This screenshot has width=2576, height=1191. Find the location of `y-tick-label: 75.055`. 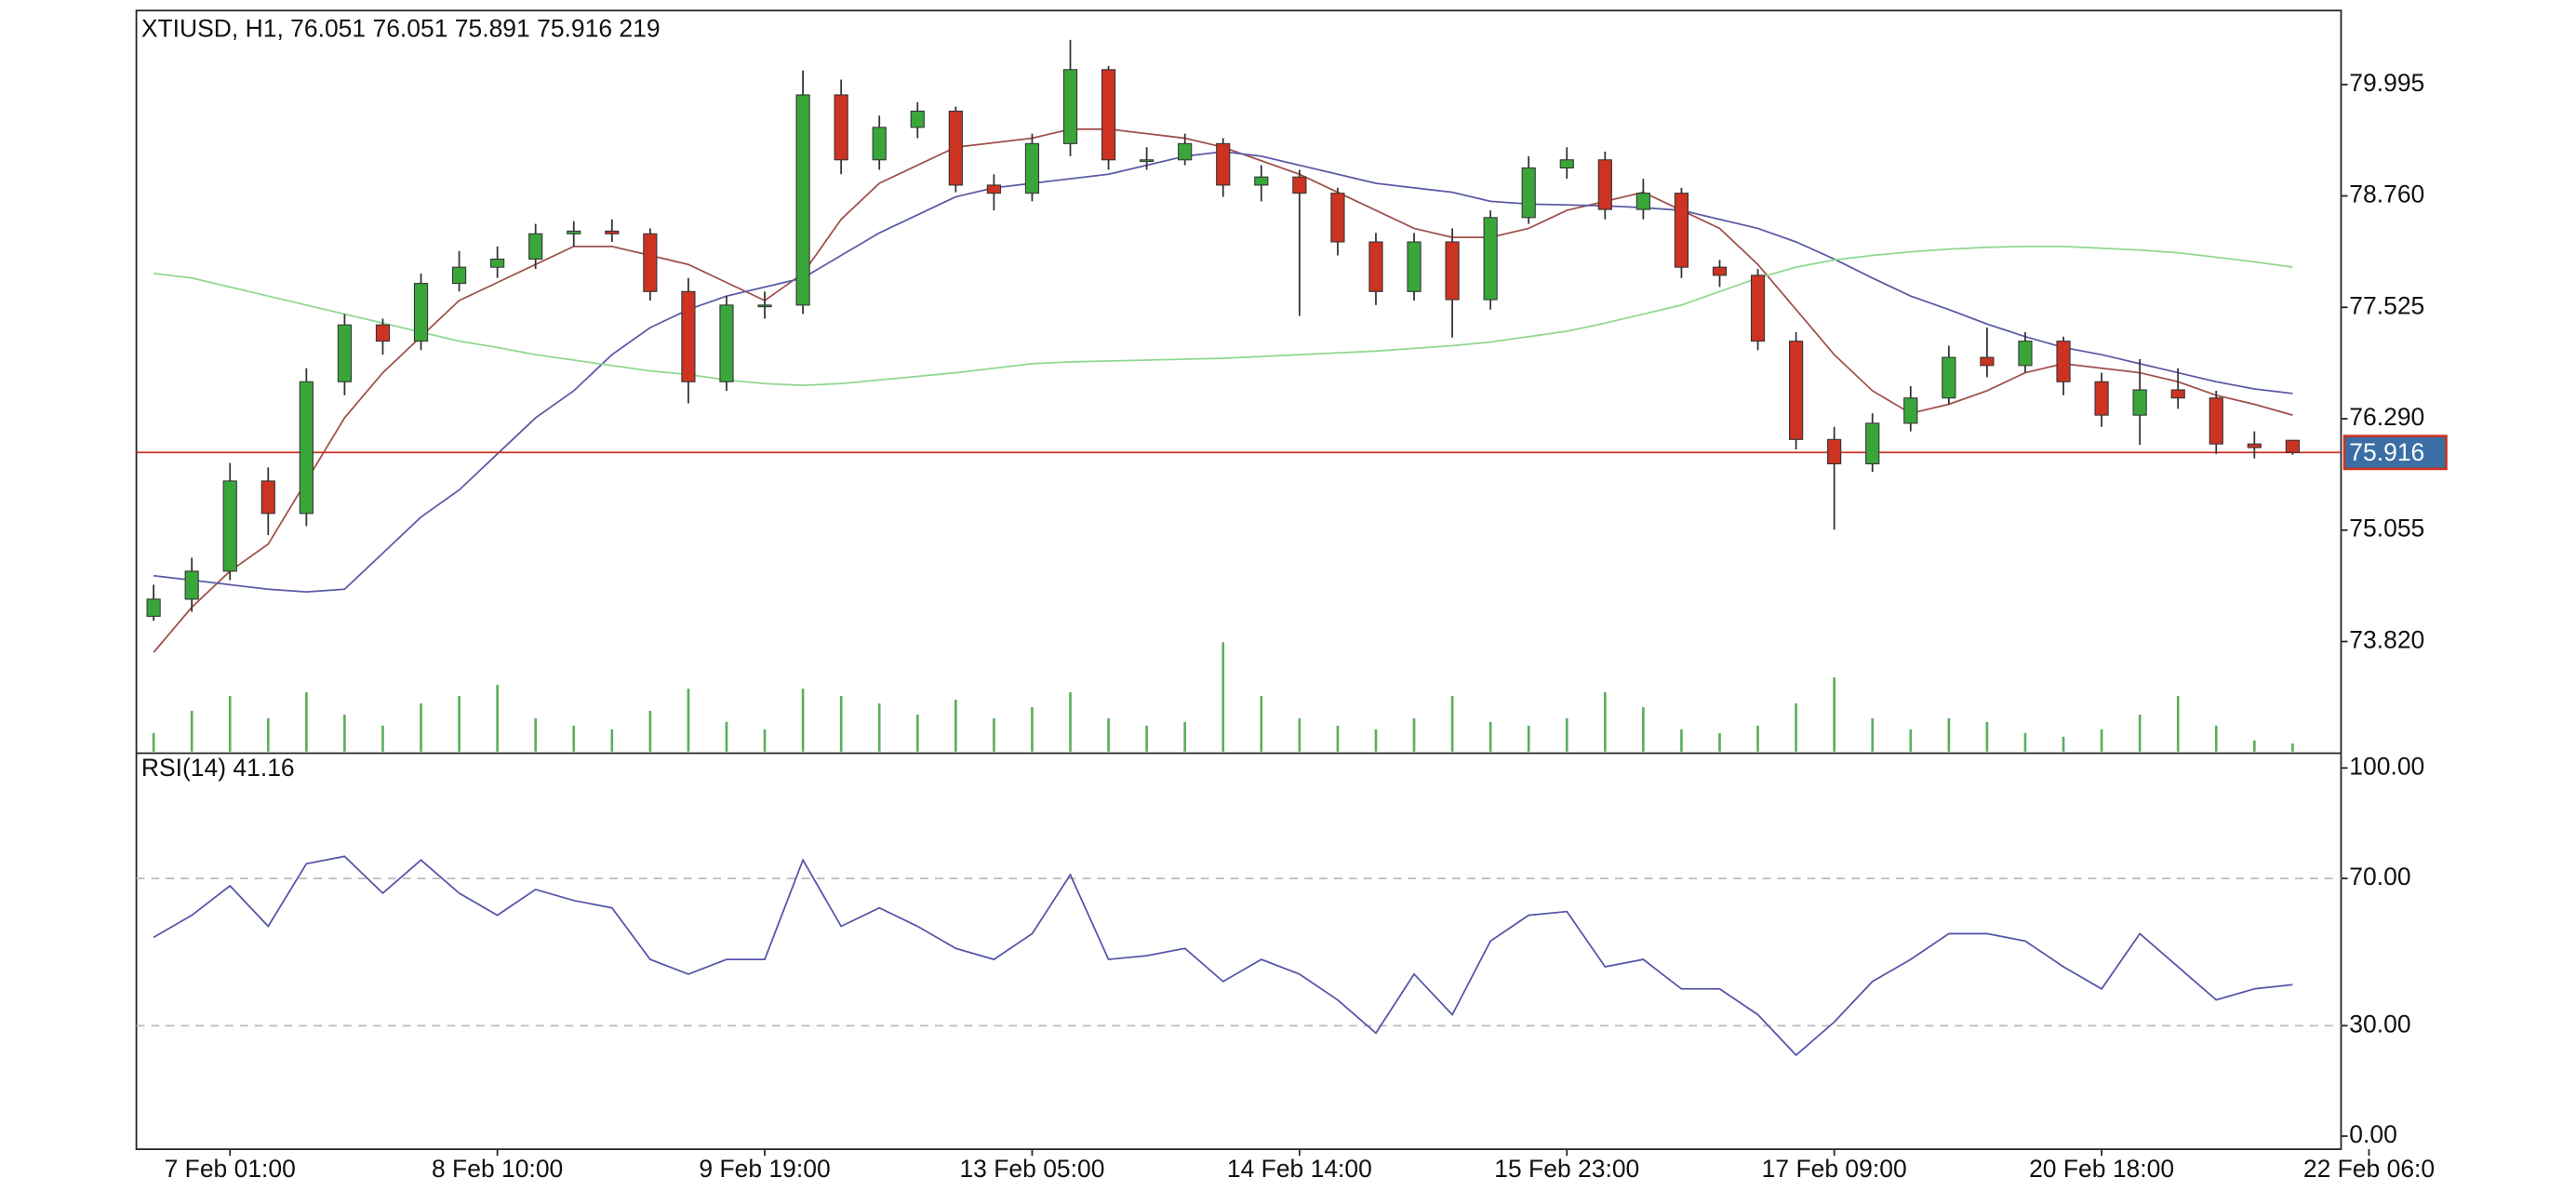

y-tick-label: 75.055 is located at coordinates (2386, 528).